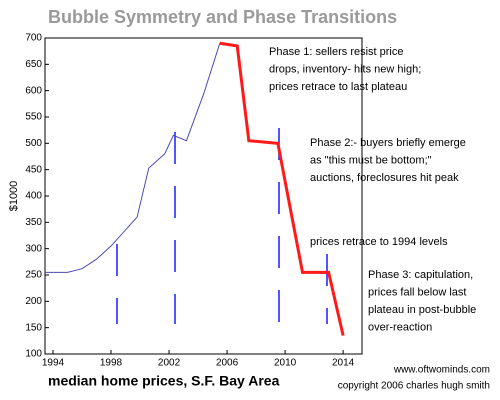 The height and width of the screenshot is (400, 500). Describe the element at coordinates (169, 363) in the screenshot. I see `x-tick-label: 2002` at that location.